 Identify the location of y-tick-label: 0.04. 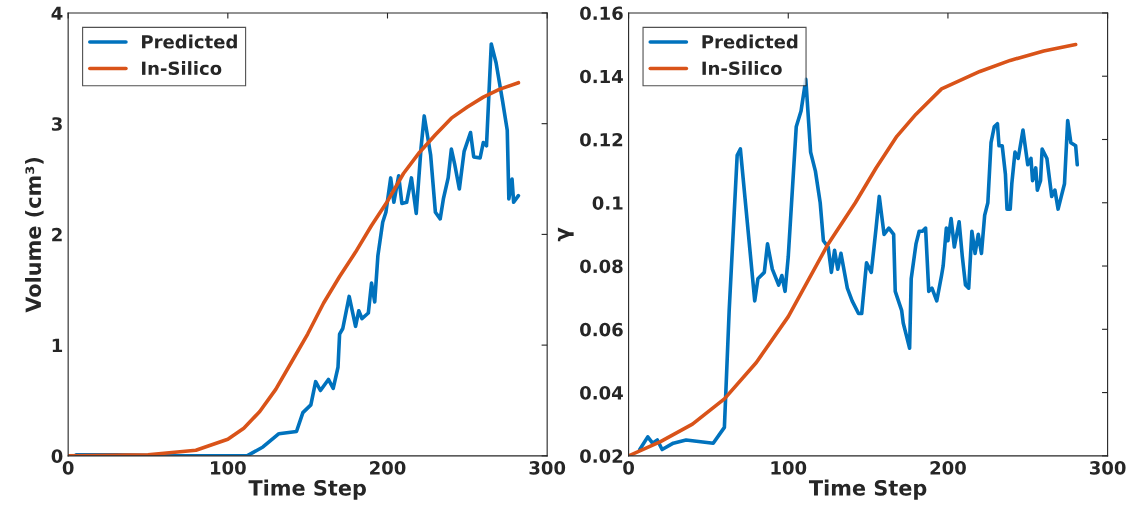
(601, 393).